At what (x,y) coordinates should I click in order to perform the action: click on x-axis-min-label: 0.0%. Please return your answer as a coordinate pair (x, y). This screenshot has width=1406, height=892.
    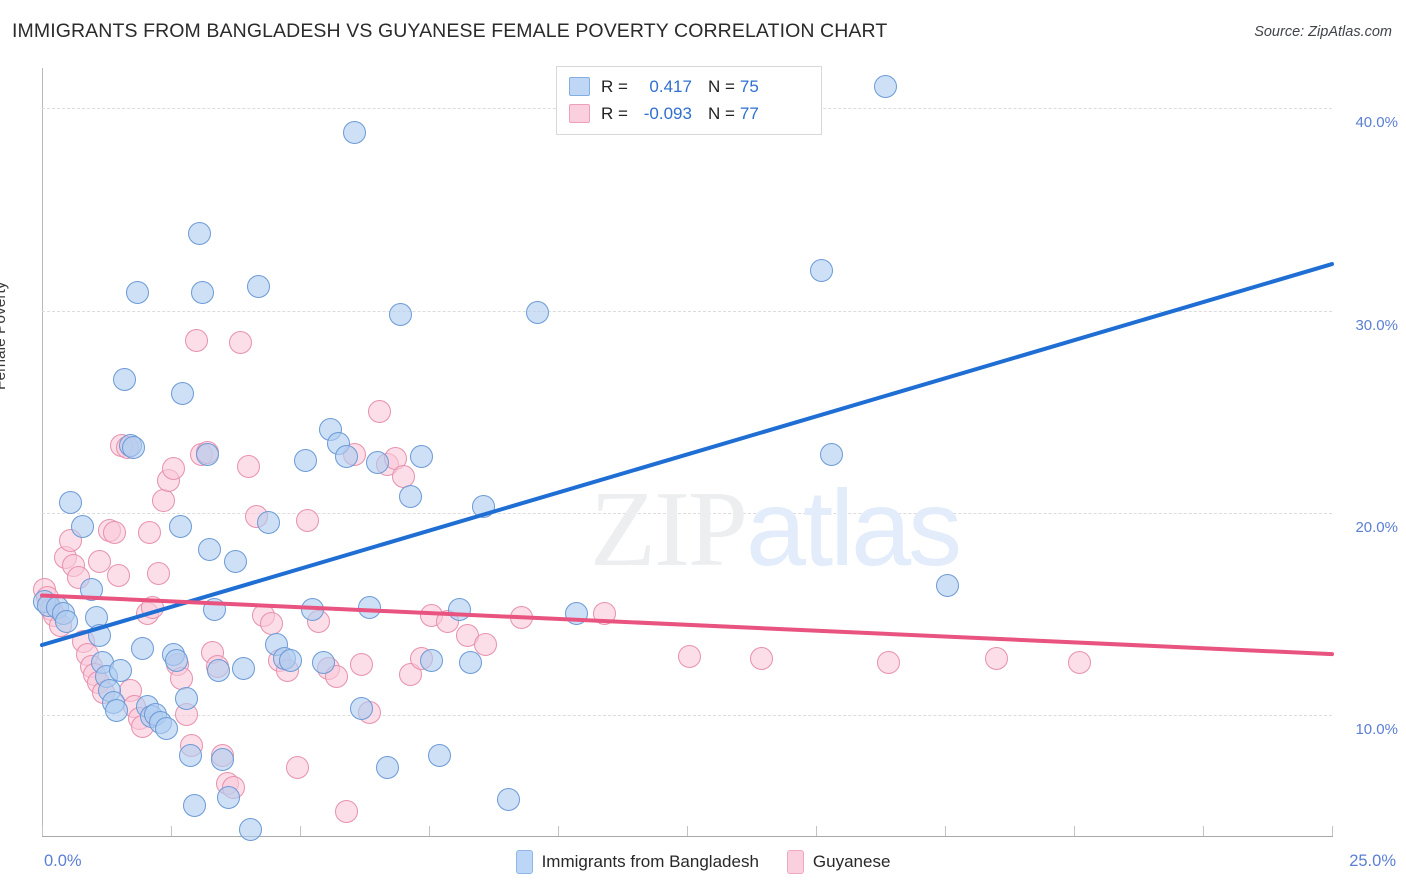
    Looking at the image, I should click on (63, 861).